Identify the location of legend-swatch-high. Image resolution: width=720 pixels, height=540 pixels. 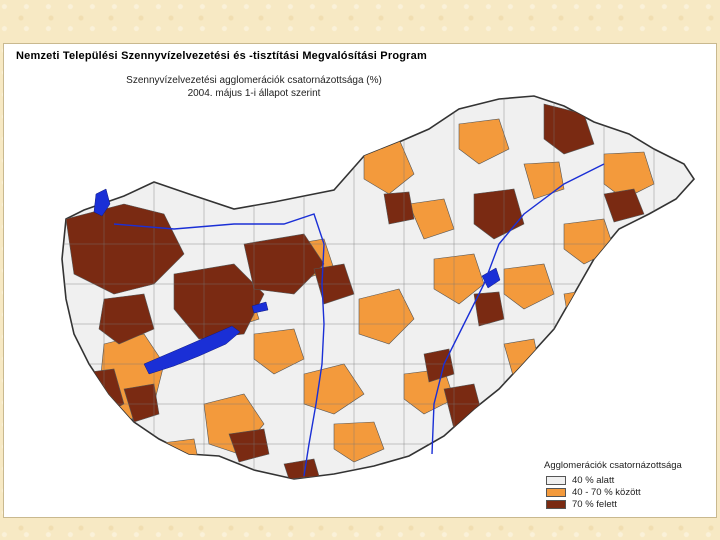
(556, 504).